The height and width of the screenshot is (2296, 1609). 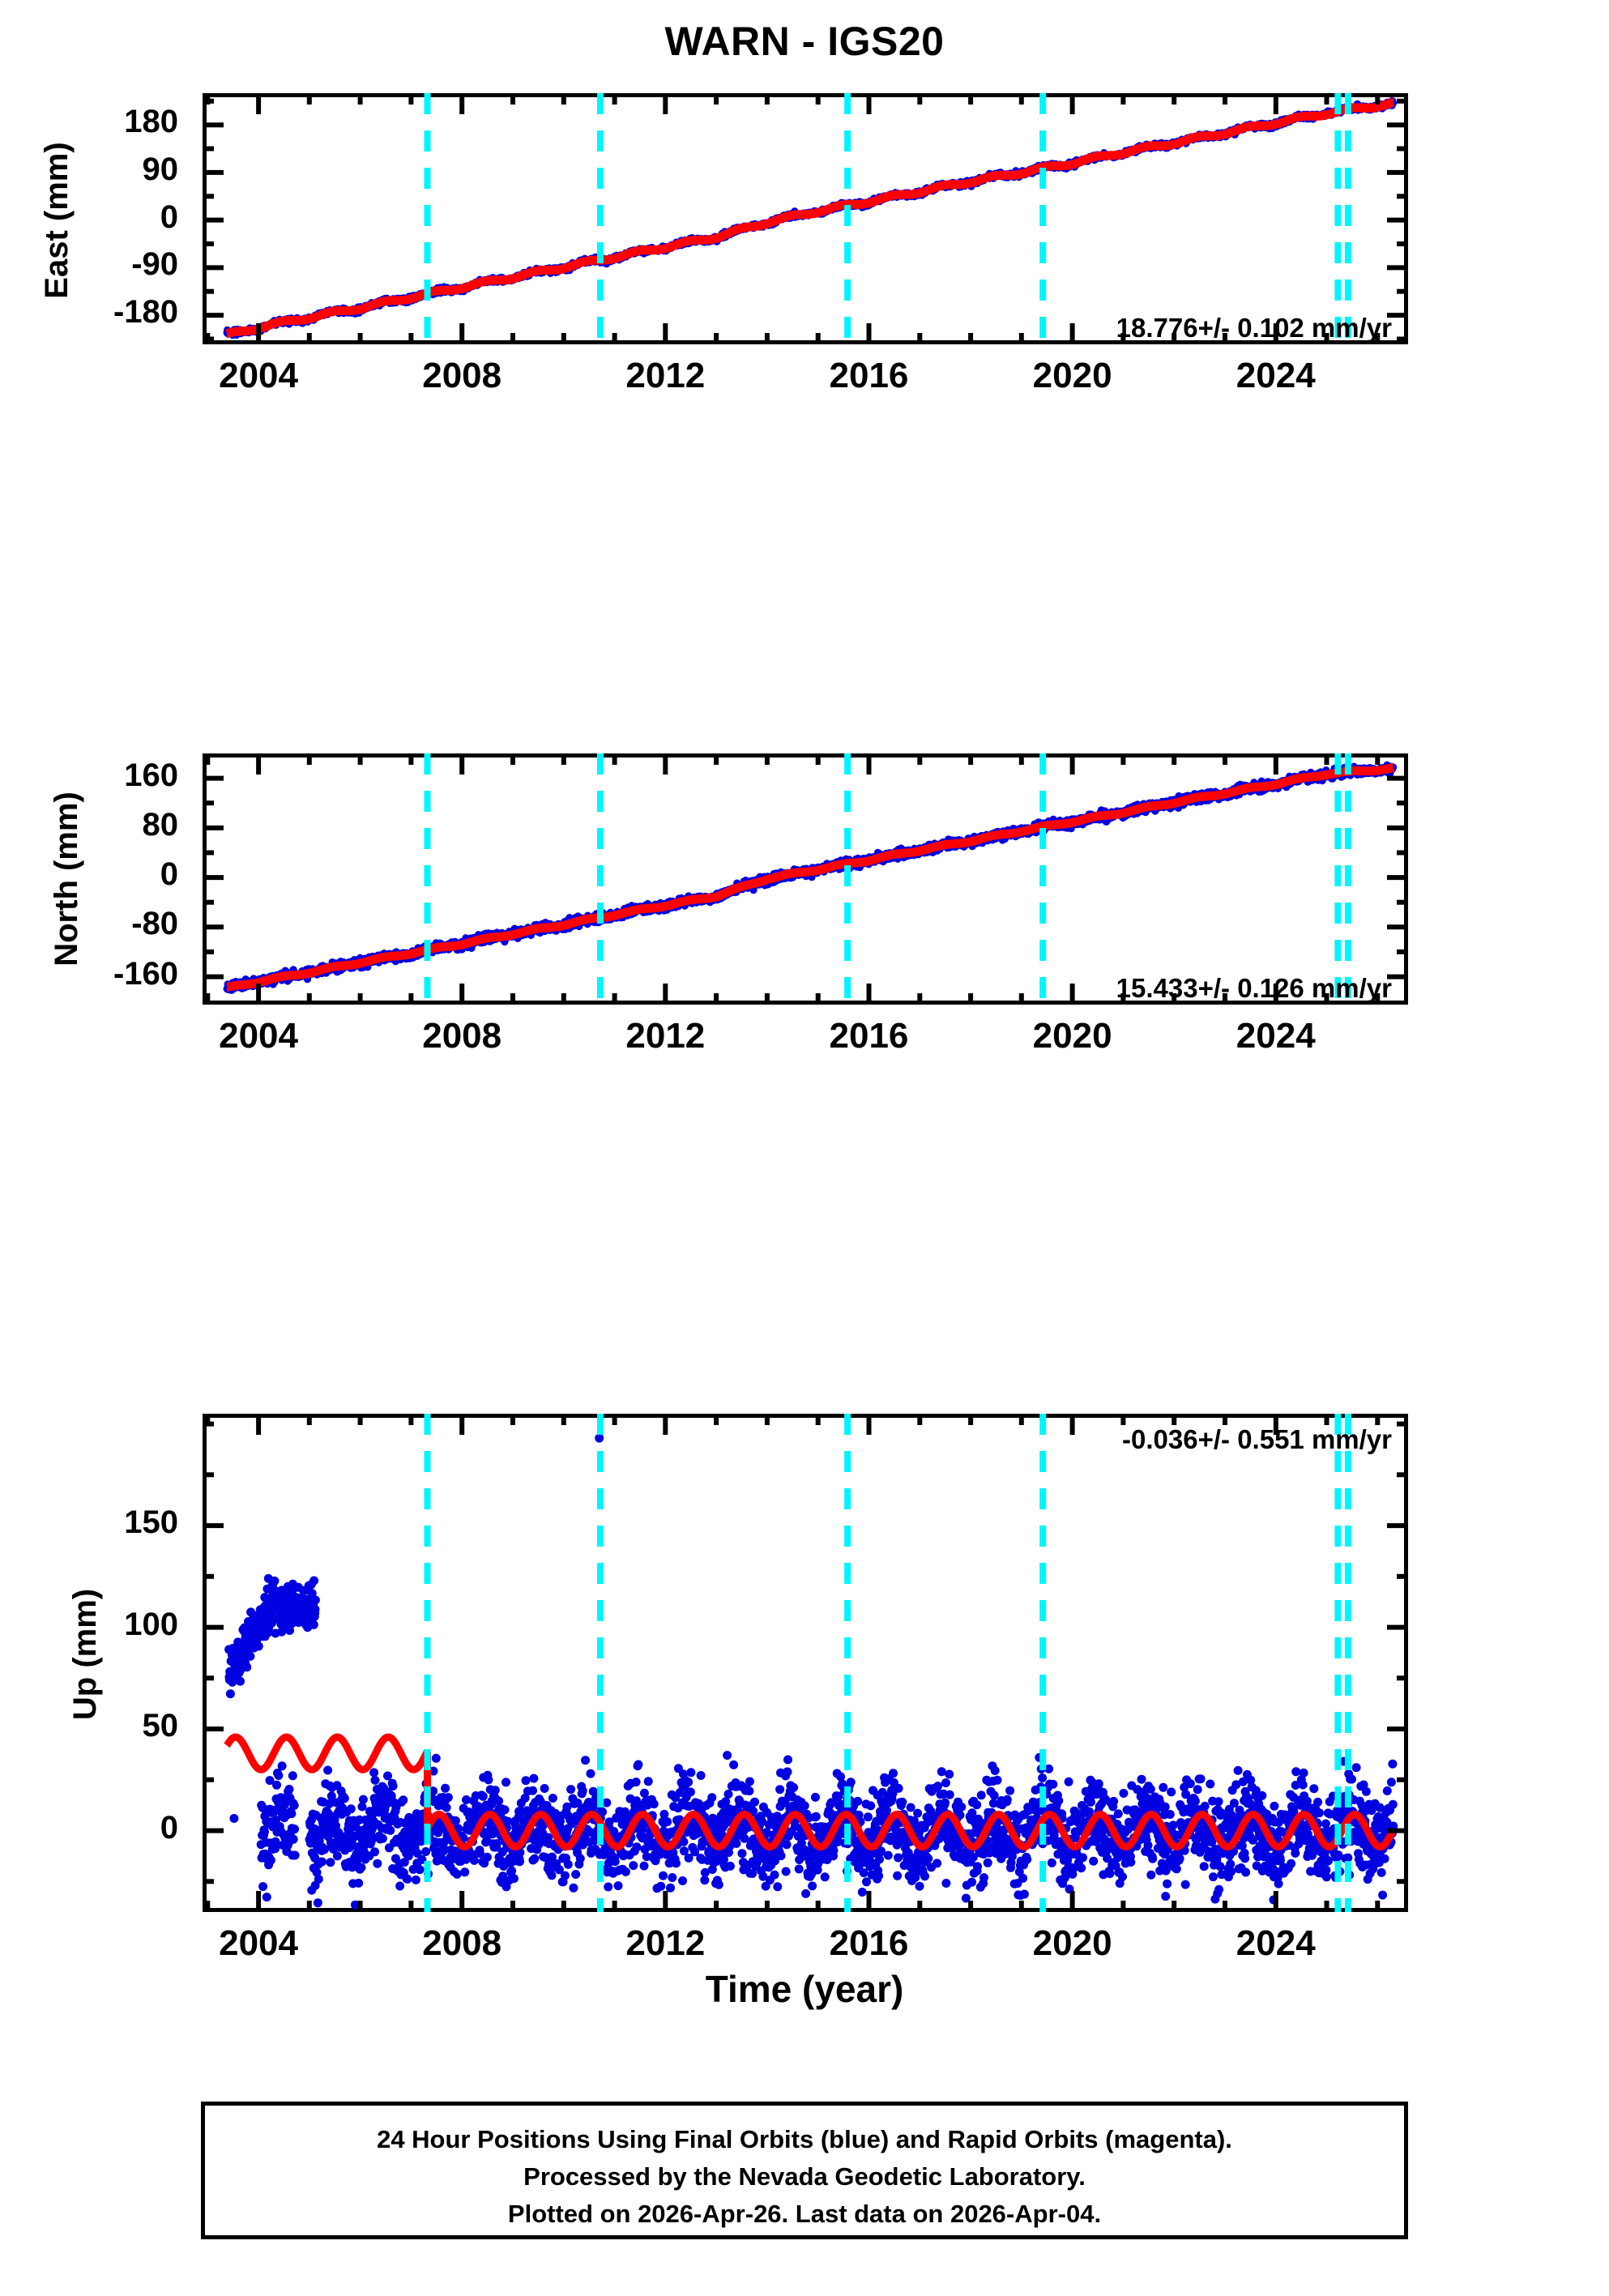 What do you see at coordinates (804, 1989) in the screenshot?
I see `xaxis-title: Time (year)` at bounding box center [804, 1989].